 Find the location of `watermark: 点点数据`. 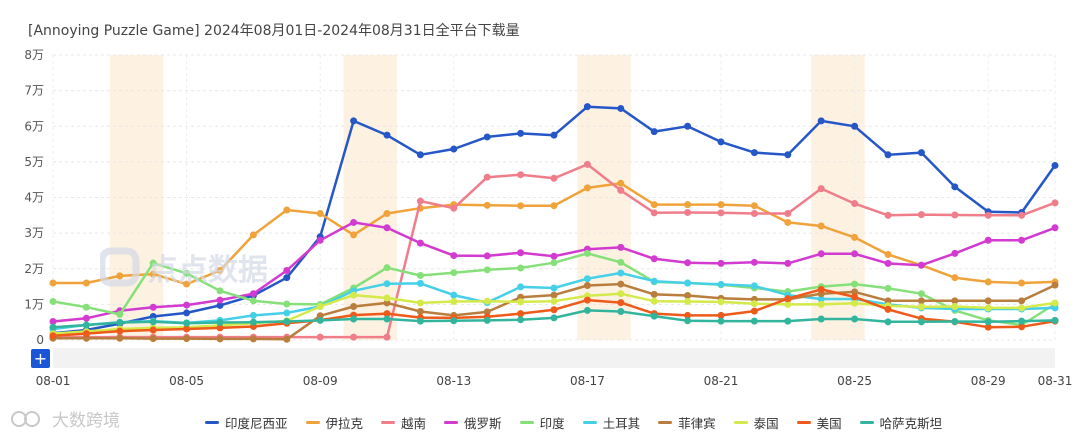

watermark: 点点数据 is located at coordinates (184, 267).